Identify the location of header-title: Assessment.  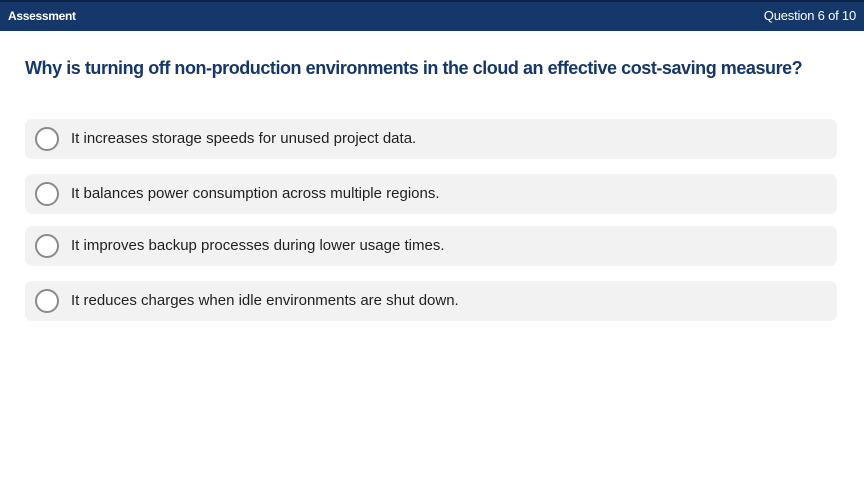
(42, 16).